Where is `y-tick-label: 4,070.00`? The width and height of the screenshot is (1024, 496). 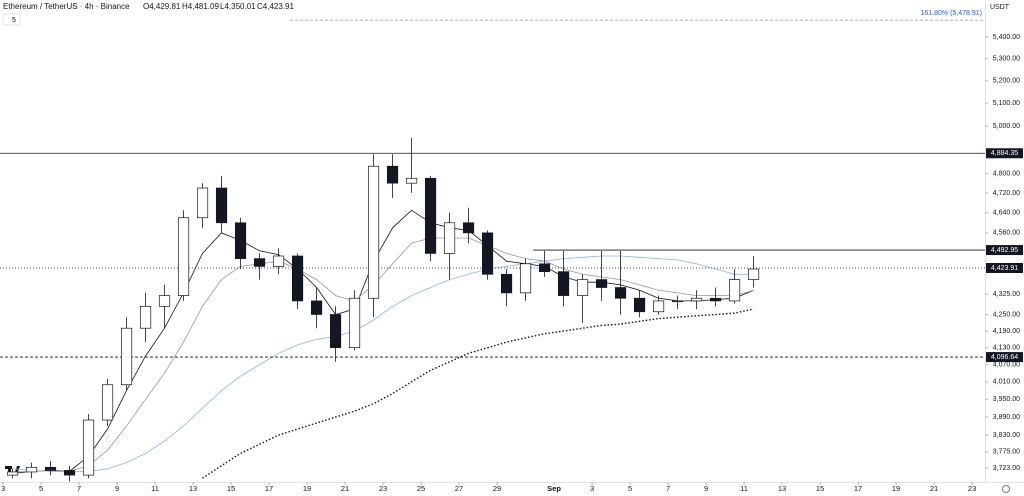
y-tick-label: 4,070.00 is located at coordinates (1006, 364).